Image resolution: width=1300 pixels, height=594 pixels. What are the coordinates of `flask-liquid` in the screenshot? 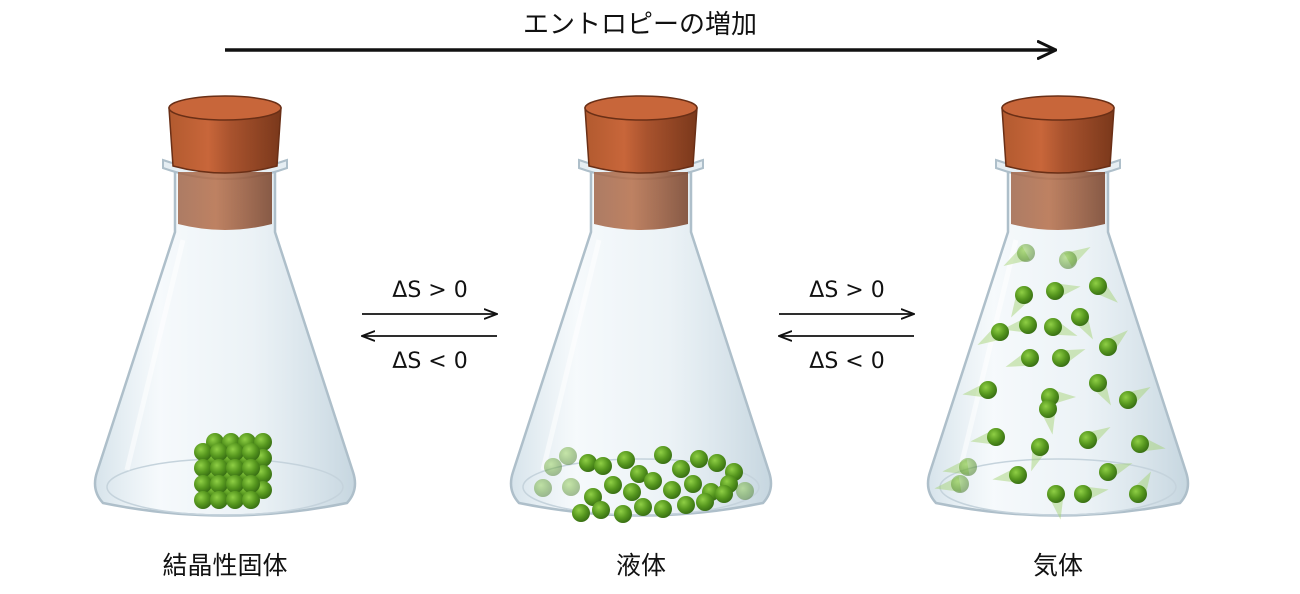 It's located at (641, 309).